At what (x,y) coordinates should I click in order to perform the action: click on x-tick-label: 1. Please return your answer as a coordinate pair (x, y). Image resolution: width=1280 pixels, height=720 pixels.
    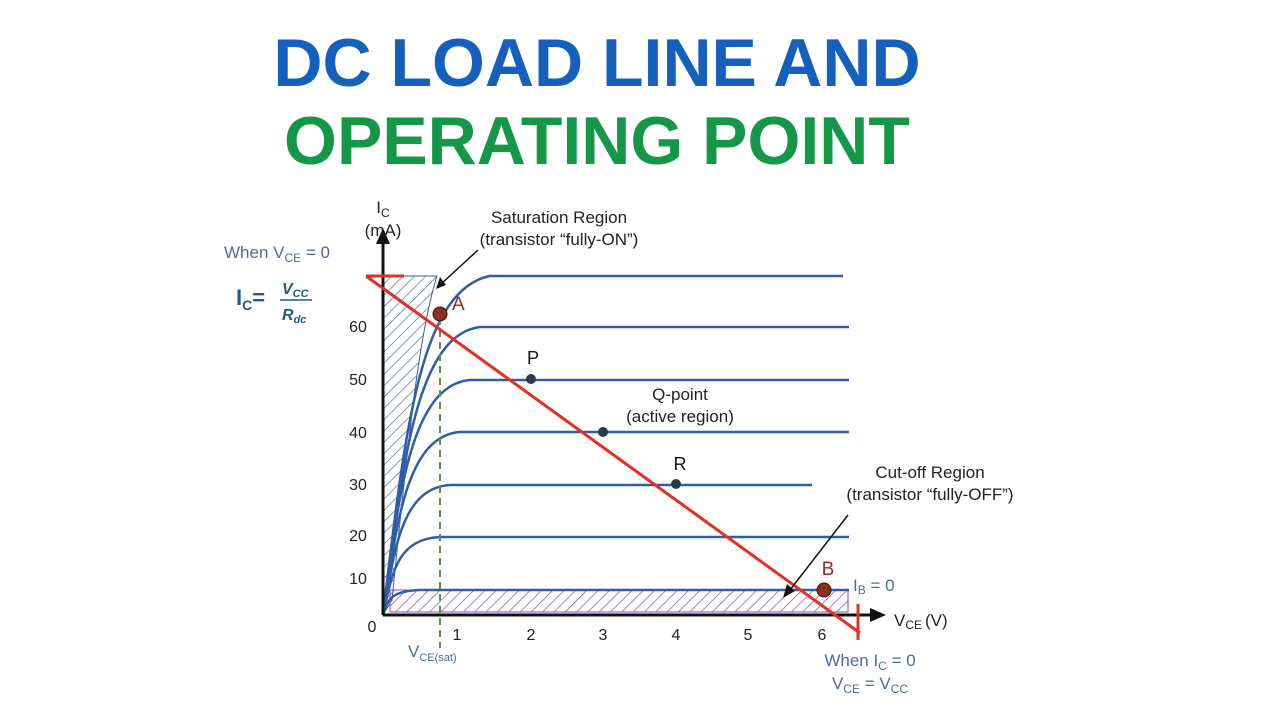
    Looking at the image, I should click on (457, 635).